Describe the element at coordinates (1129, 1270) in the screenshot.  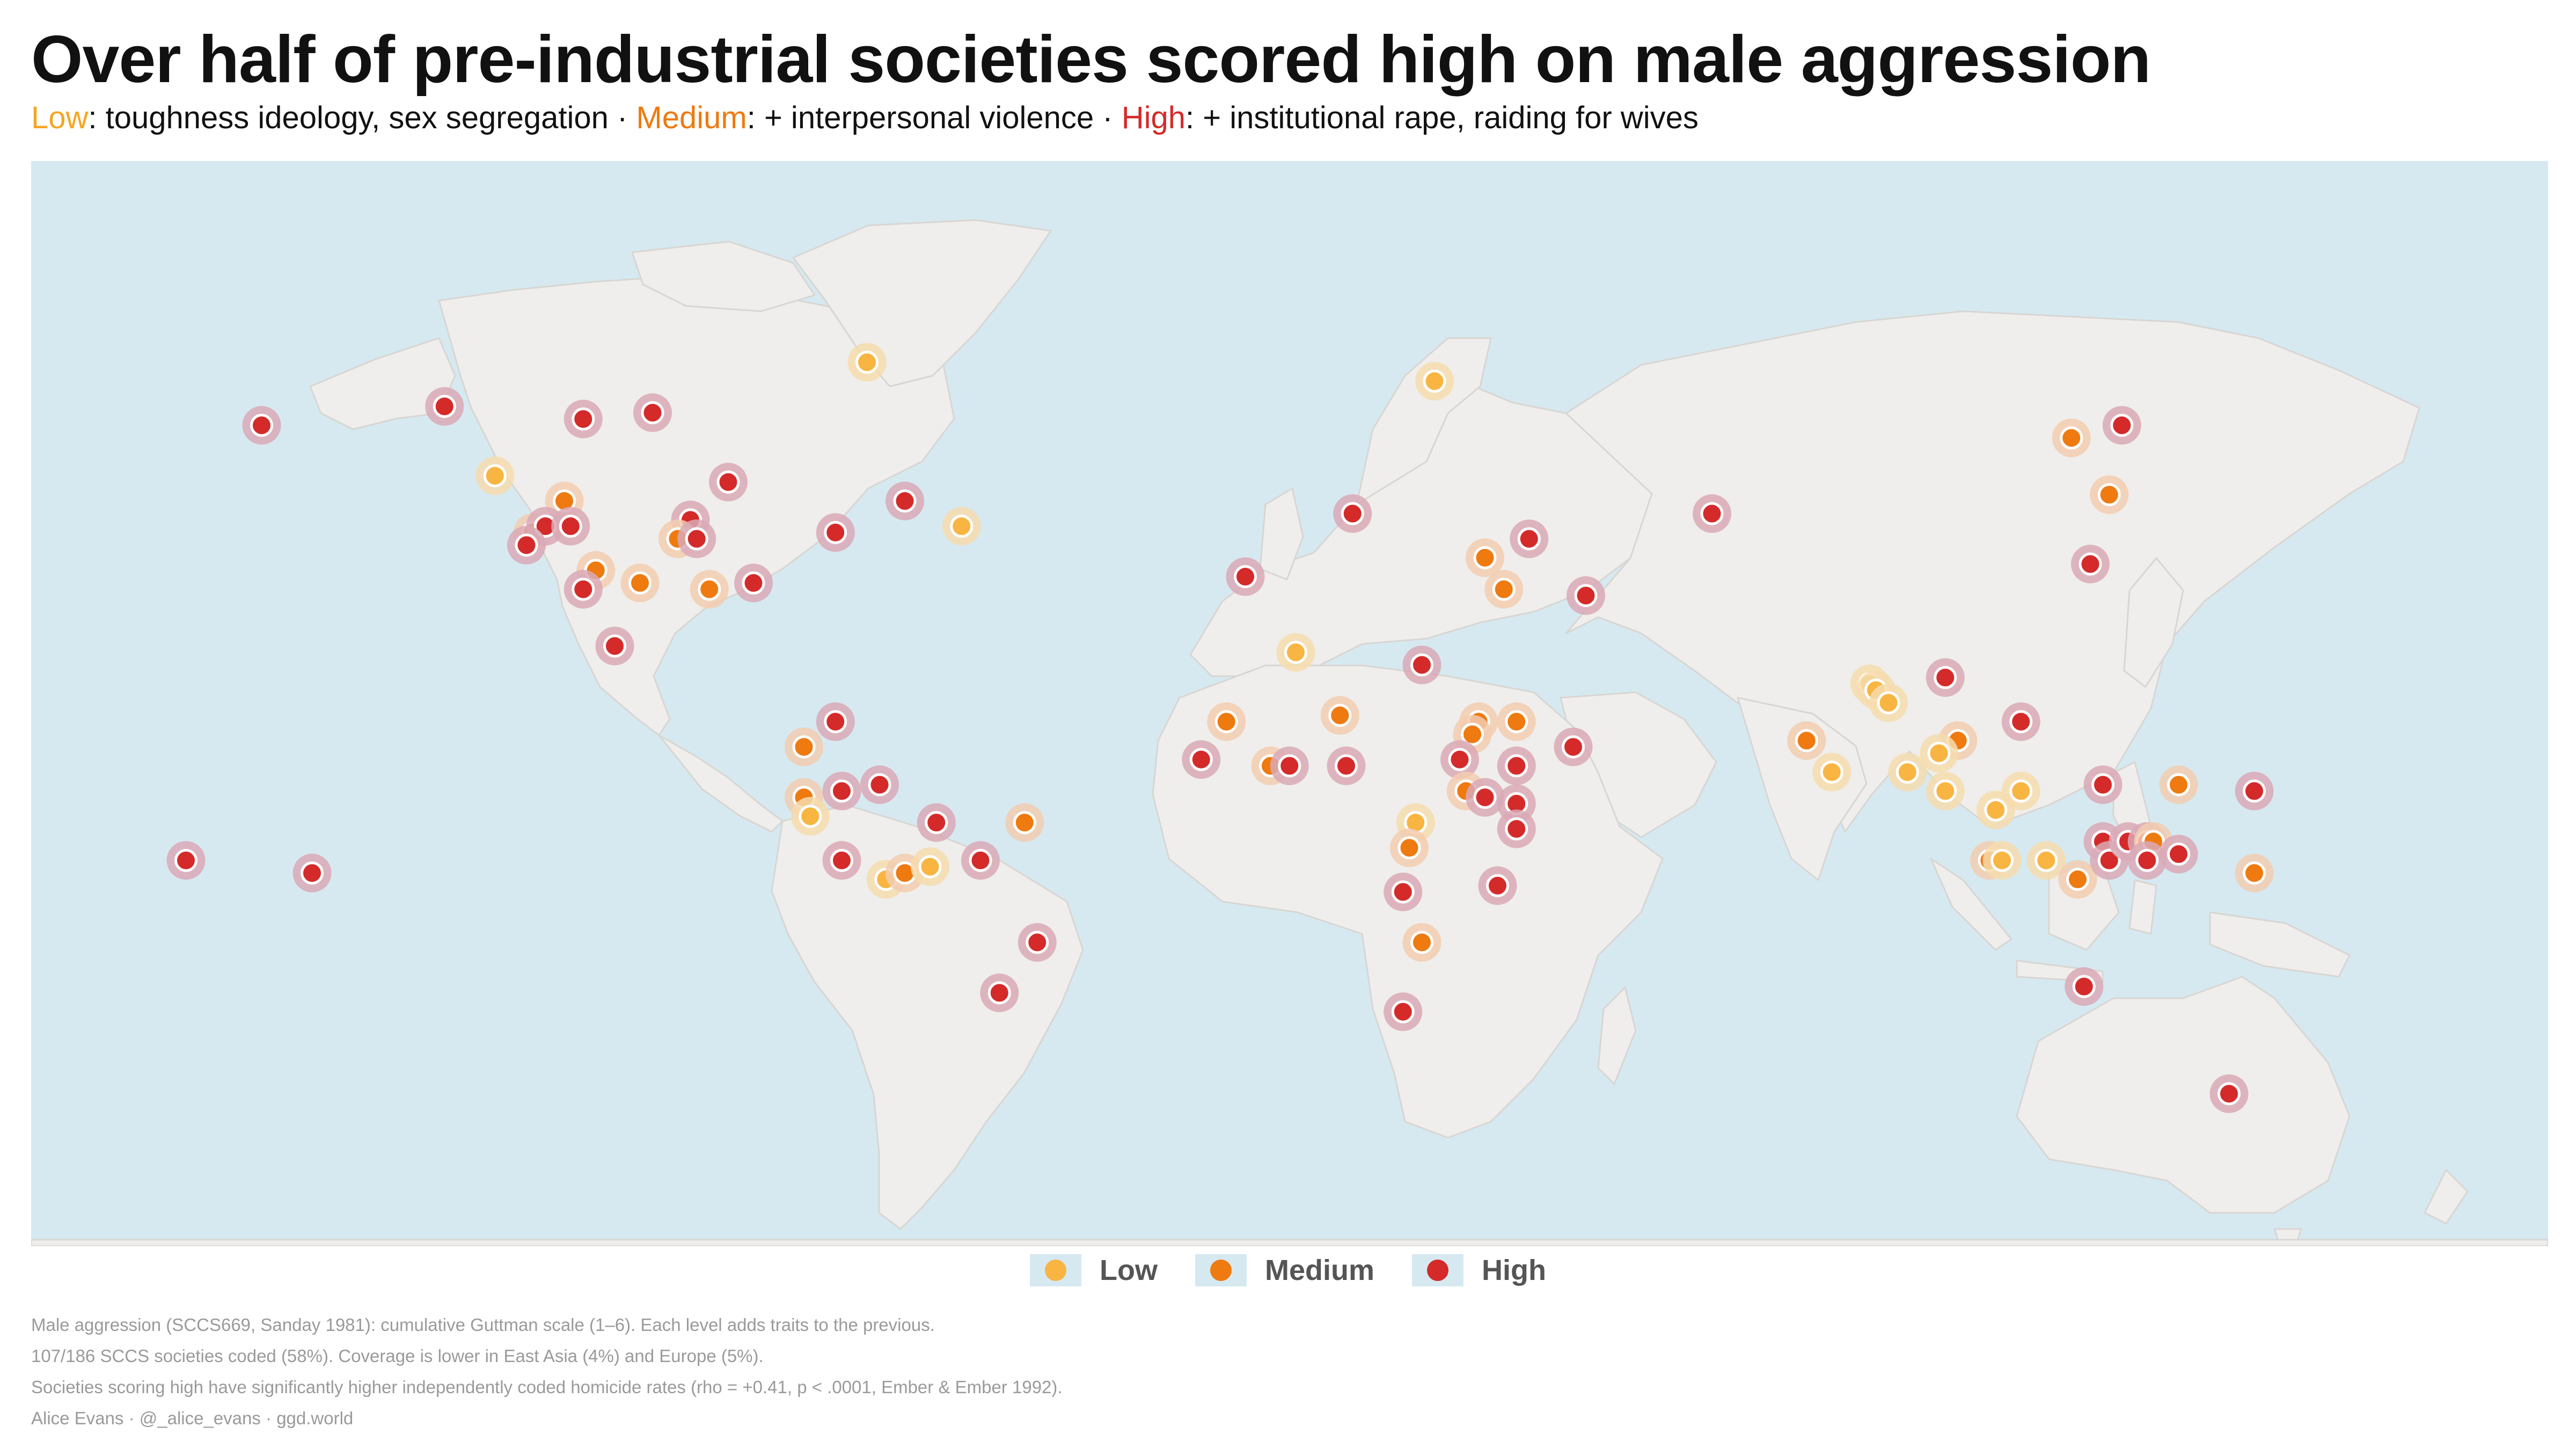
I see `legend-label-low: Low` at that location.